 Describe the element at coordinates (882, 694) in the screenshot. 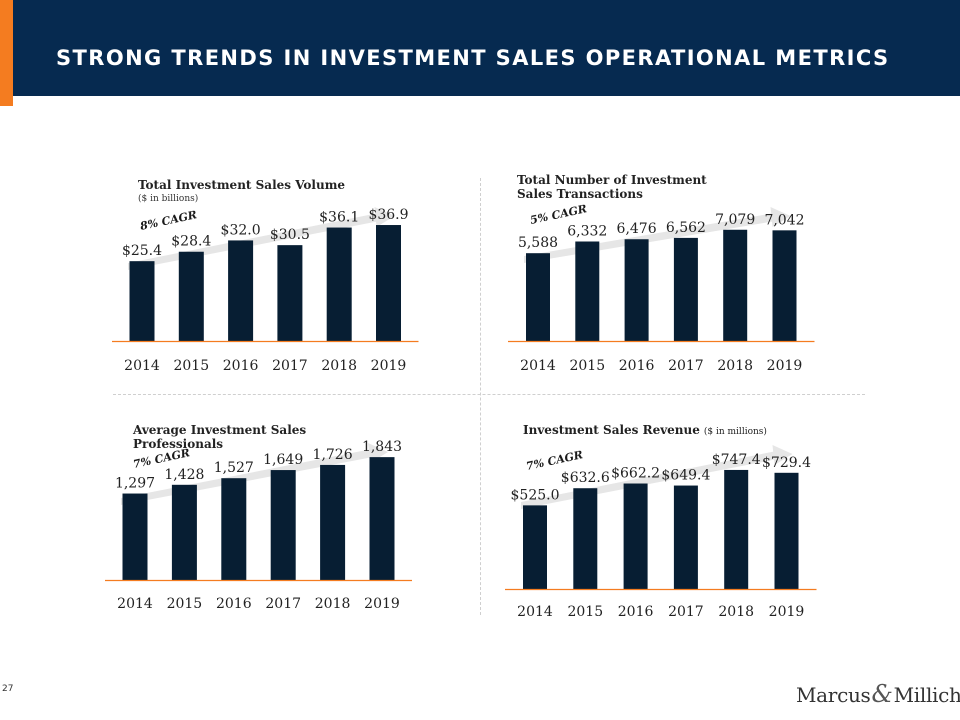

I see `logo-ampersand: &` at that location.